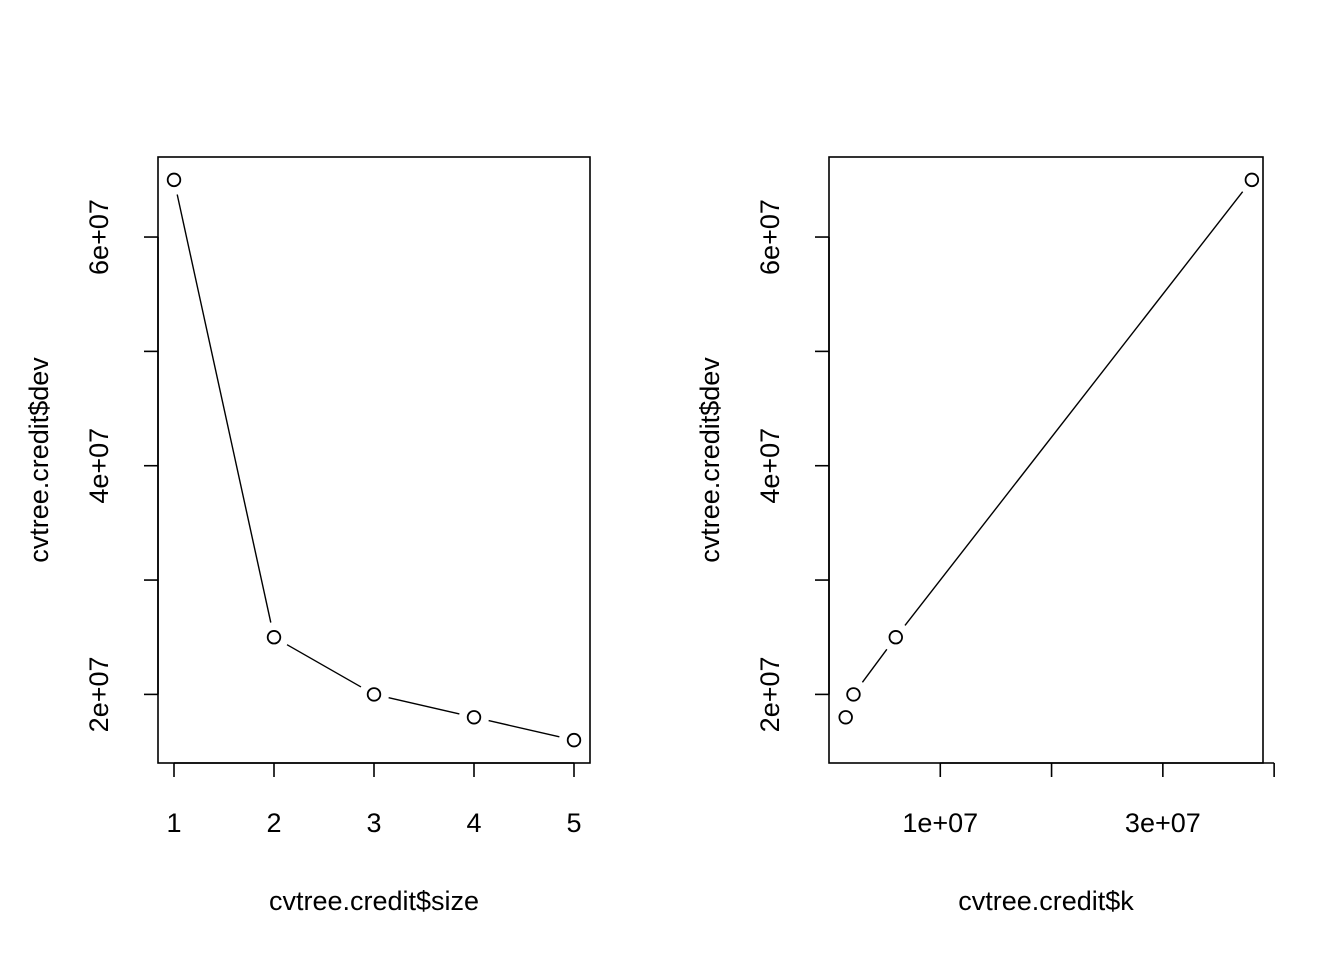  What do you see at coordinates (1046, 901) in the screenshot?
I see `x-axis-title: cvtree.credit$k` at bounding box center [1046, 901].